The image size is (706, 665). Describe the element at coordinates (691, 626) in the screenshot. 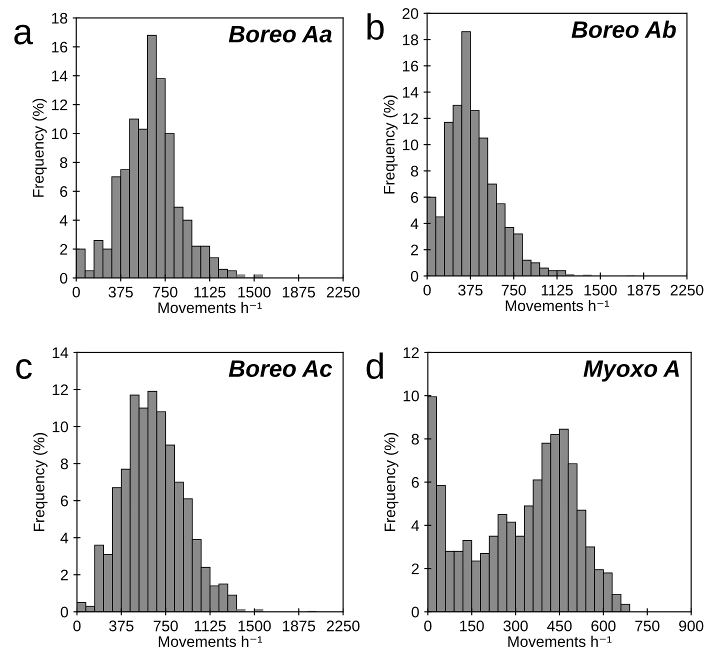

I see `x-tick-label: 900` at that location.